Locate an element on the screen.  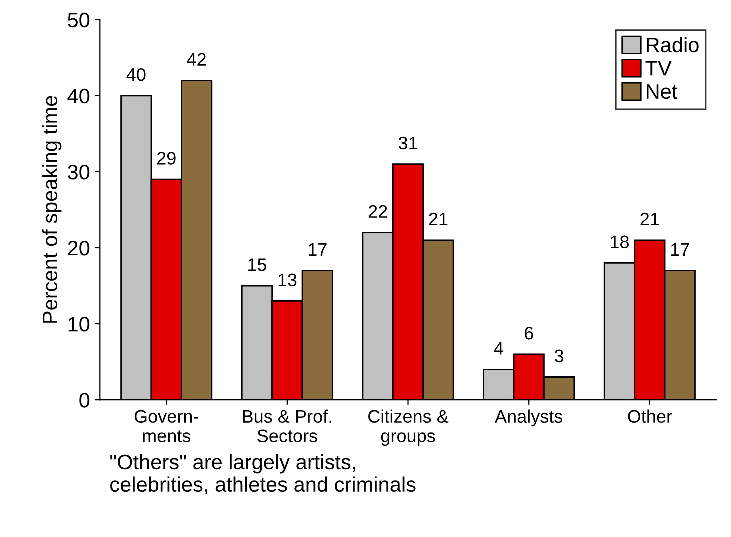
y-tick-label: 10 is located at coordinates (79, 324).